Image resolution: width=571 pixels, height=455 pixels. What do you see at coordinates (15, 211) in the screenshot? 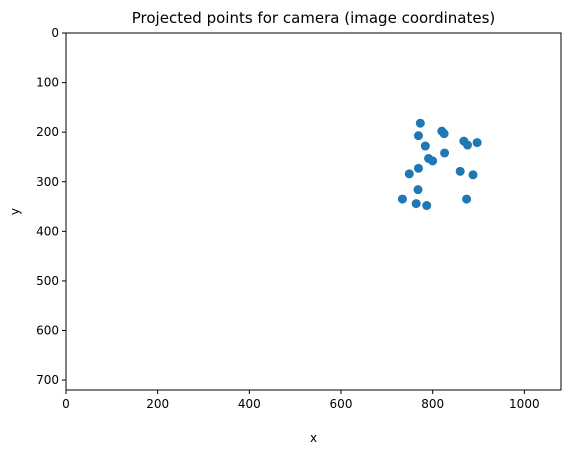
I see `y-axis-label: y` at bounding box center [15, 211].